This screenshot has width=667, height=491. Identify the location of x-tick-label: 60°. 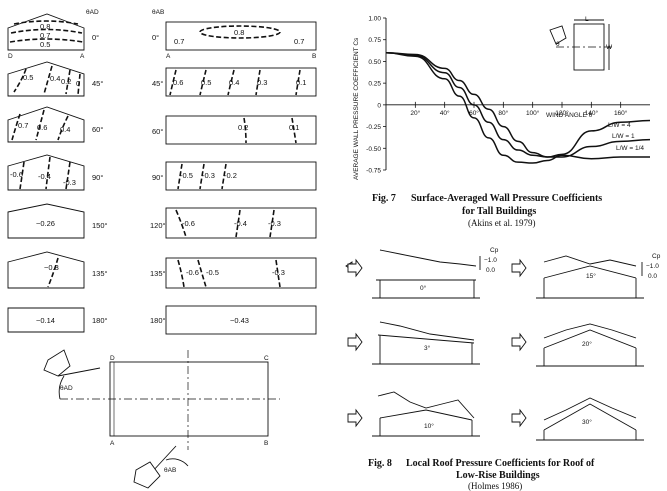
(474, 113).